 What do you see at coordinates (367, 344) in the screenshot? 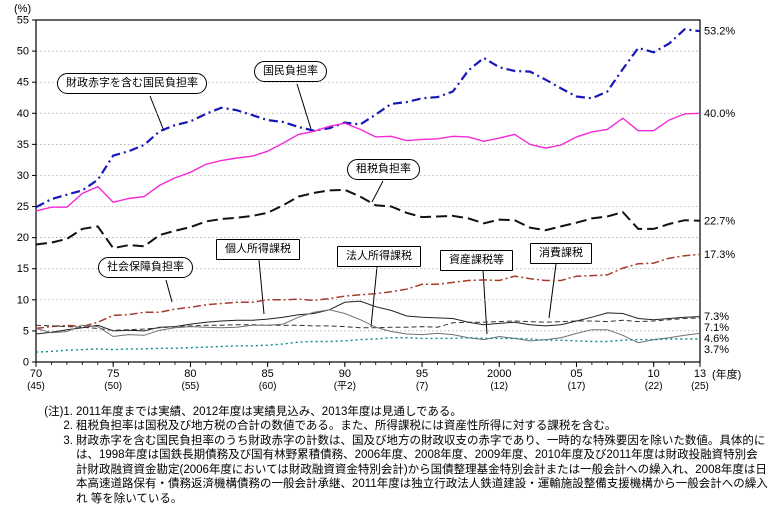
I see `series-line-asset-tax` at bounding box center [367, 344].